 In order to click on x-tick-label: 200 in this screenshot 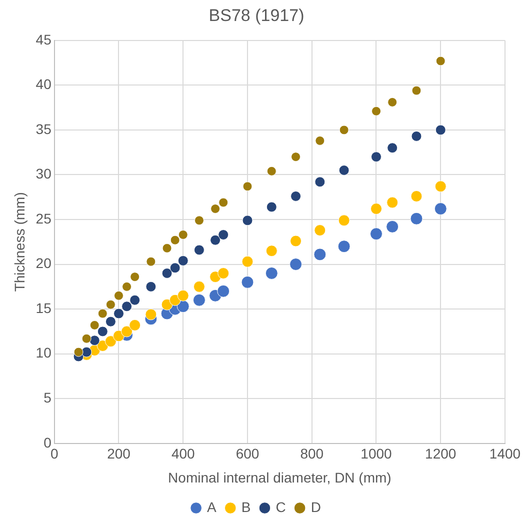, I will do `click(119, 454)`.